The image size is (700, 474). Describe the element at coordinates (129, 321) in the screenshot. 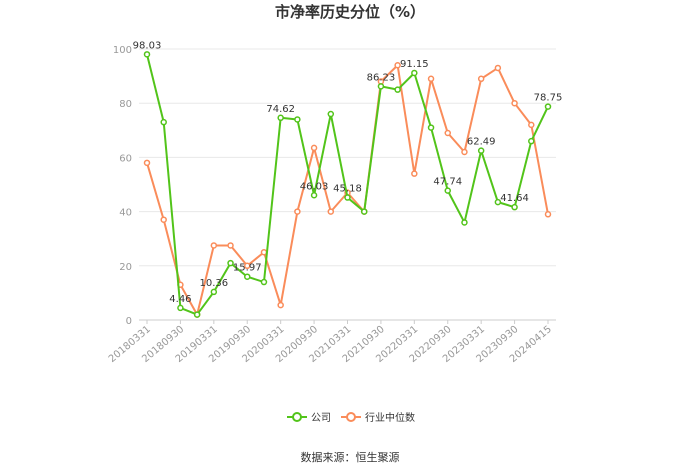

I see `y-tick-label-0: 0` at that location.